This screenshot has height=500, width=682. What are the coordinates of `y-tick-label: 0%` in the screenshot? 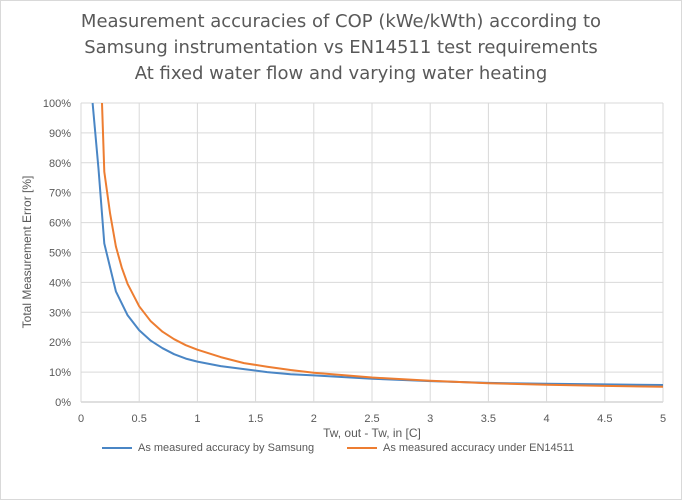 It's located at (63, 403).